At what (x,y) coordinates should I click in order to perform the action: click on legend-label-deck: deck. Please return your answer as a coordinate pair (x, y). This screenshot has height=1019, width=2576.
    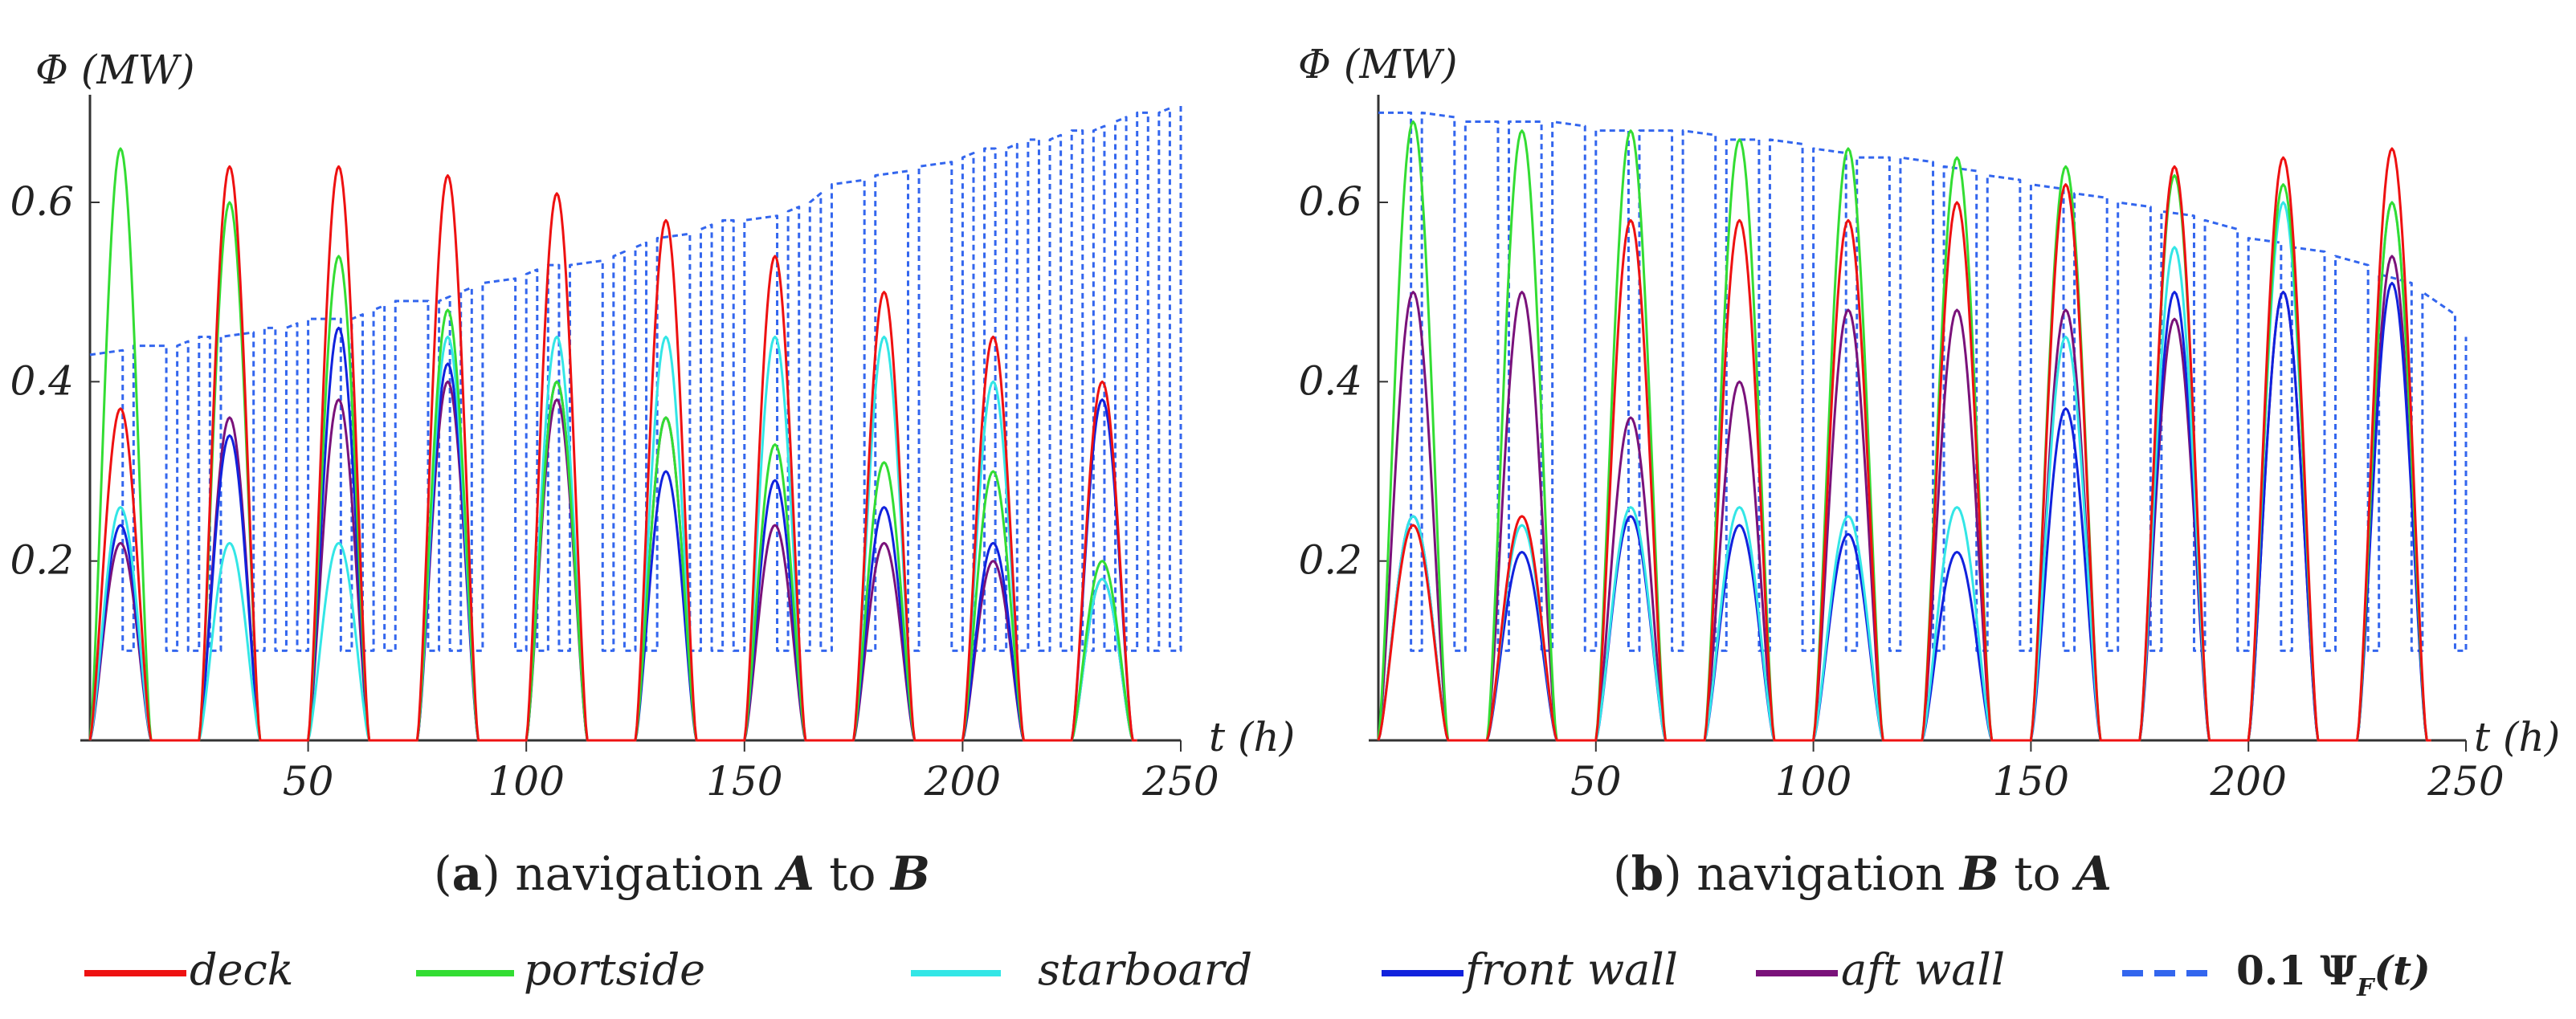
    Looking at the image, I should click on (242, 970).